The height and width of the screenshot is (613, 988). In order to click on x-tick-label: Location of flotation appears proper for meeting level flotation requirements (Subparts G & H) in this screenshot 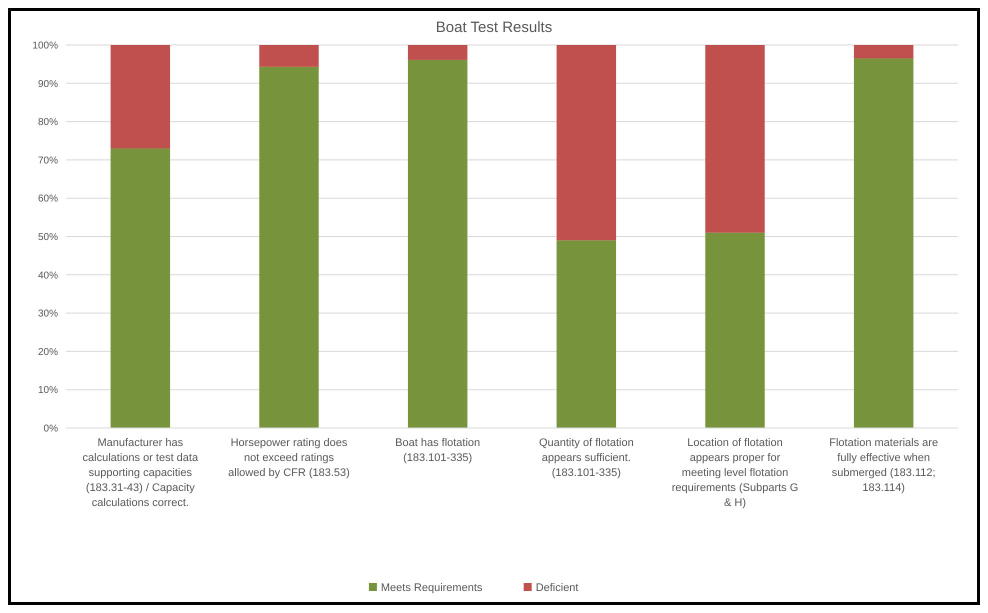, I will do `click(735, 473)`.